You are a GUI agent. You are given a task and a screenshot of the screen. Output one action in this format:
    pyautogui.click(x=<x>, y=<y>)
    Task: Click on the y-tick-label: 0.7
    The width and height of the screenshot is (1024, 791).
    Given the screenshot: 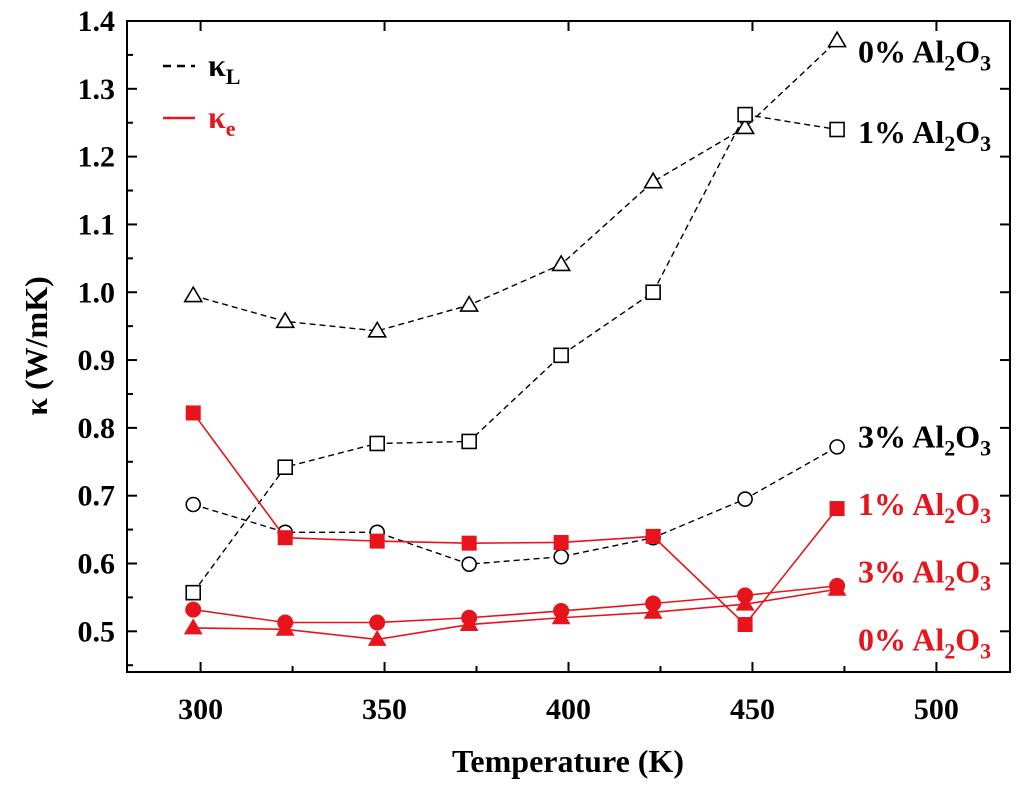 What is the action you would take?
    pyautogui.click(x=97, y=496)
    